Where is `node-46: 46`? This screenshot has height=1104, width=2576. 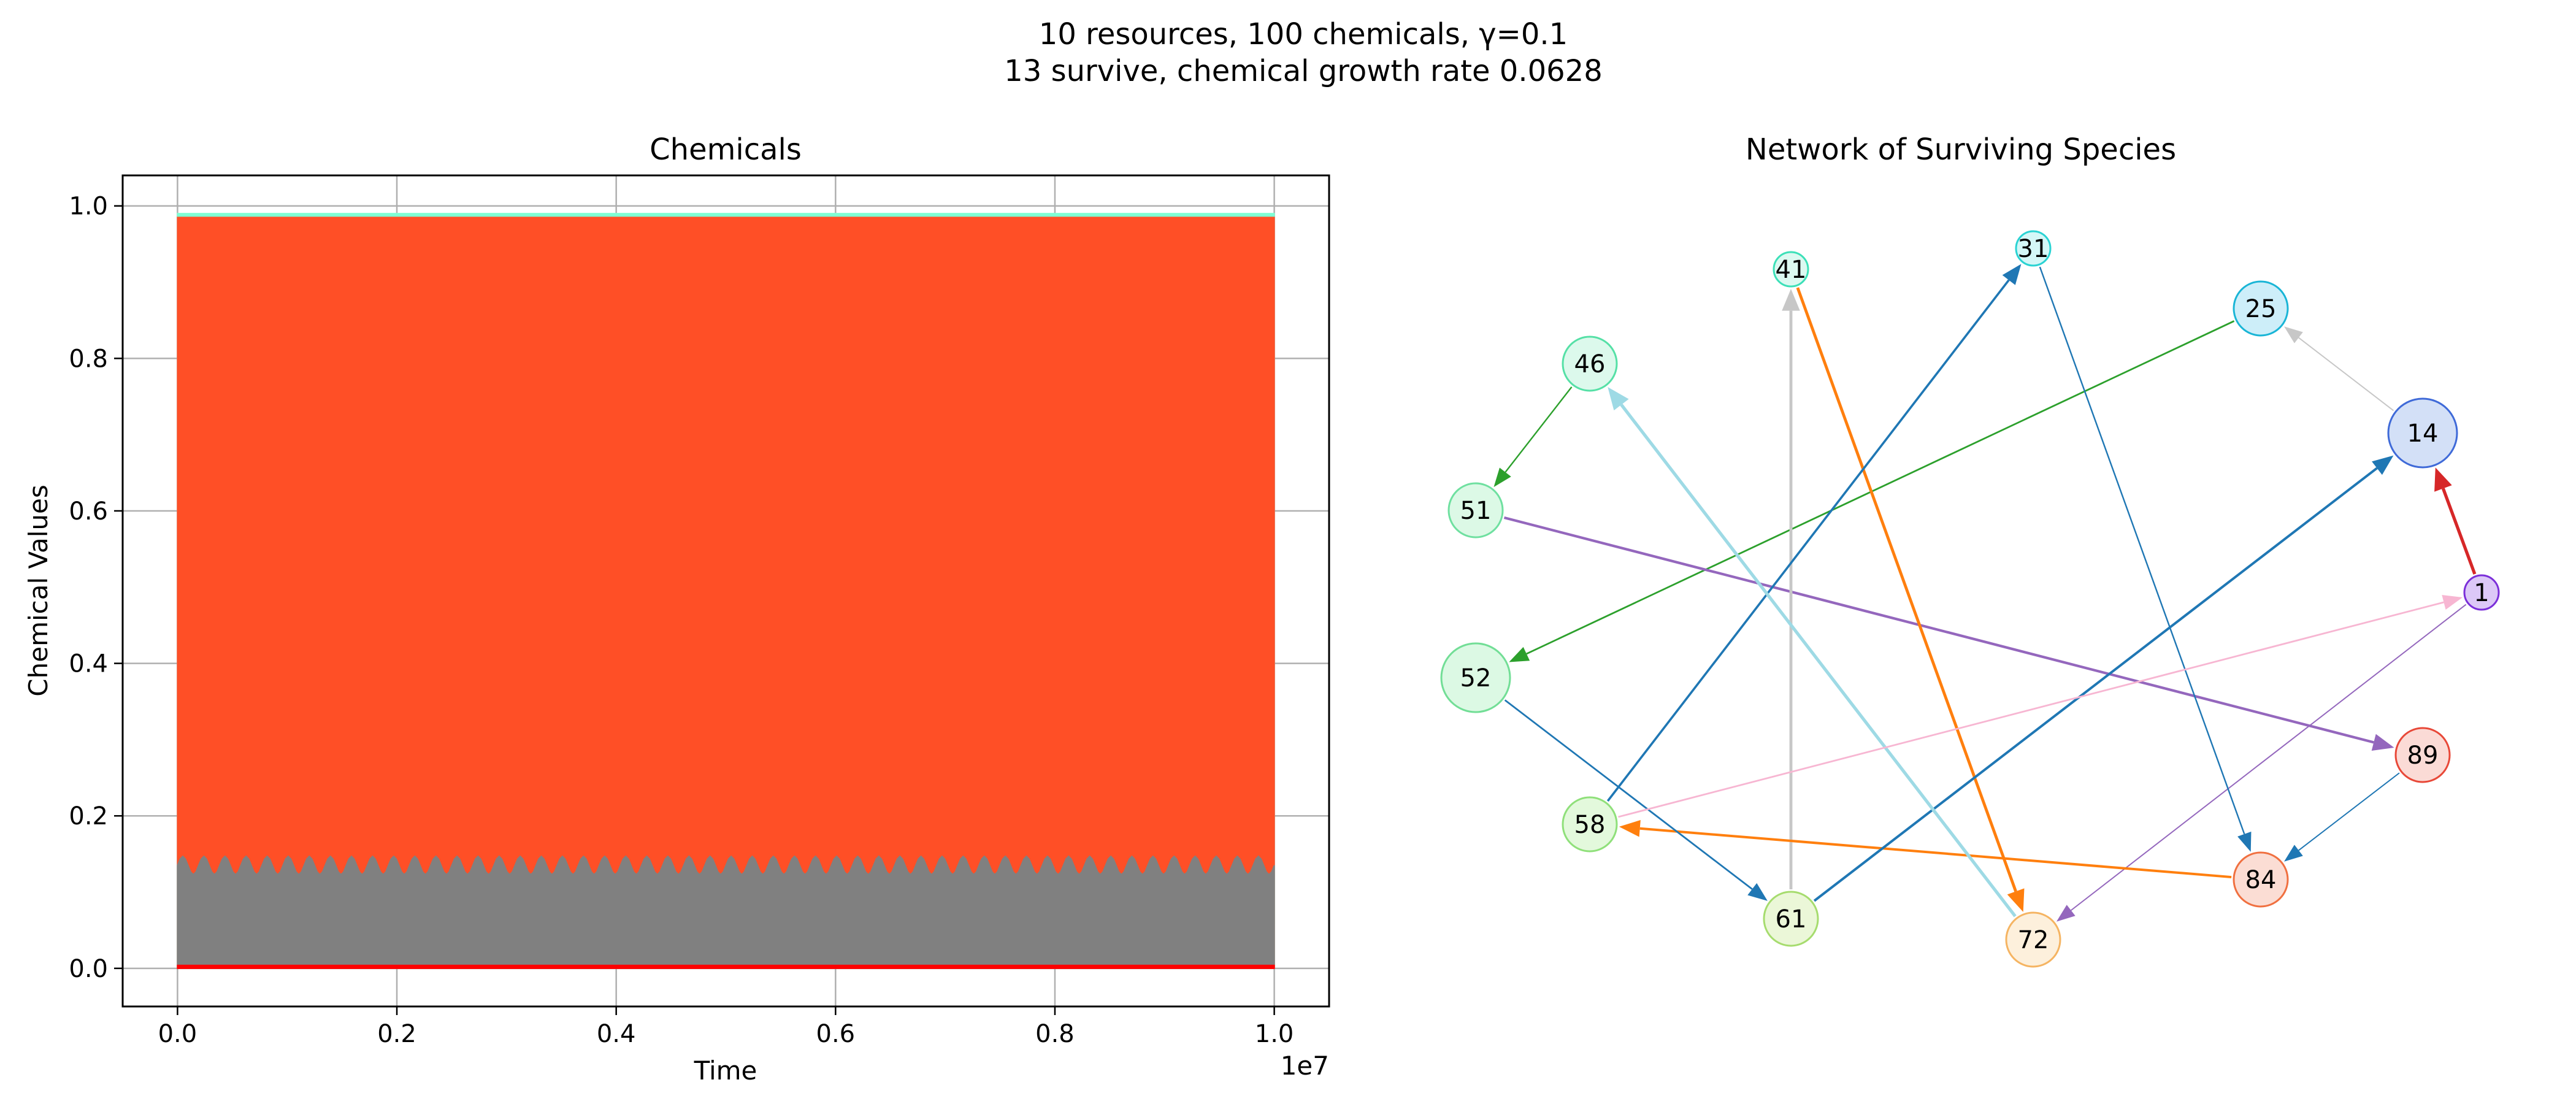
node-46: 46 is located at coordinates (1590, 363).